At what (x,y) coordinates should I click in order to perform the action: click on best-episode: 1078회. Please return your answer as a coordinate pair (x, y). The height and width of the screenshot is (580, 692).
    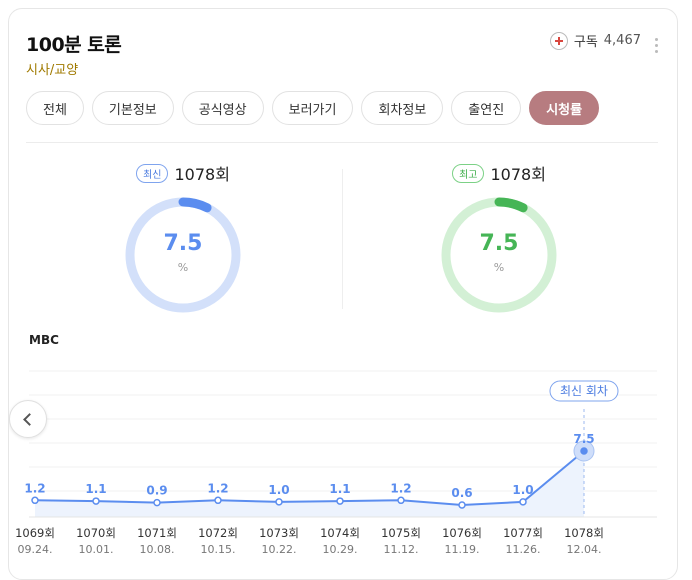
    Looking at the image, I should click on (518, 174).